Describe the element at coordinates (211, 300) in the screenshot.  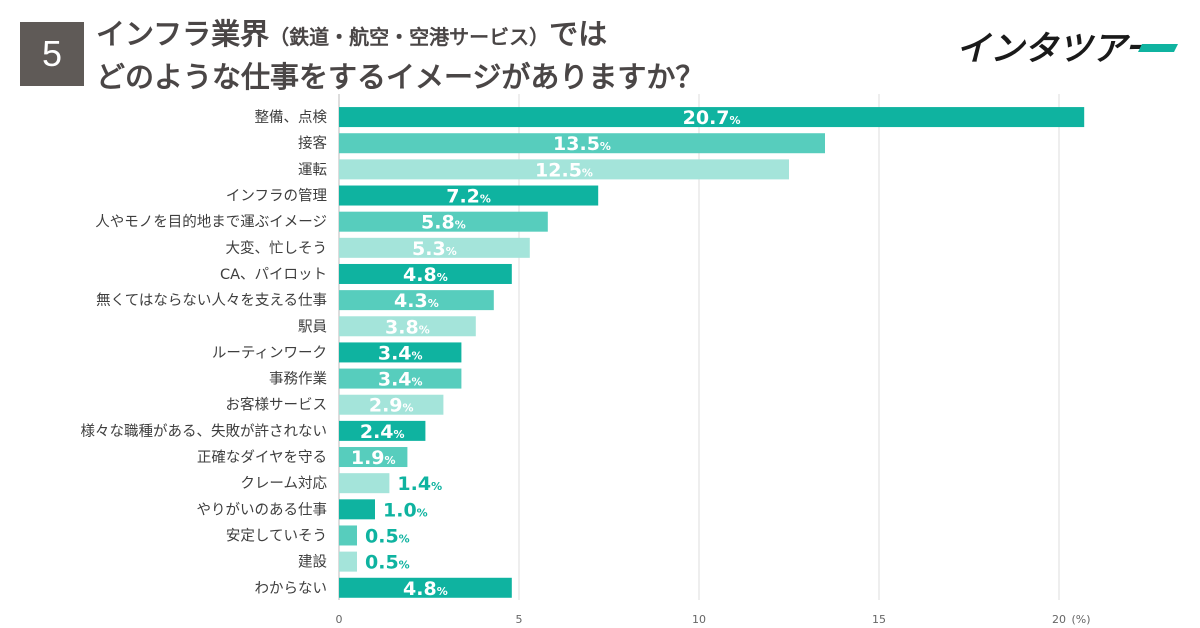
I see `category-label: 無くてはならない人々を支える仕事` at that location.